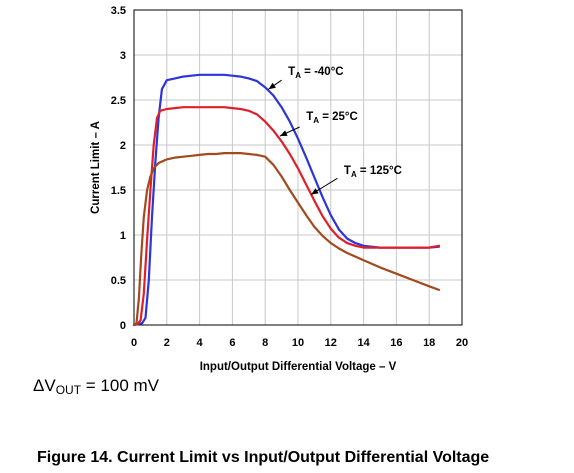 The width and height of the screenshot is (574, 473). I want to click on x-tick-label: 14, so click(363, 343).